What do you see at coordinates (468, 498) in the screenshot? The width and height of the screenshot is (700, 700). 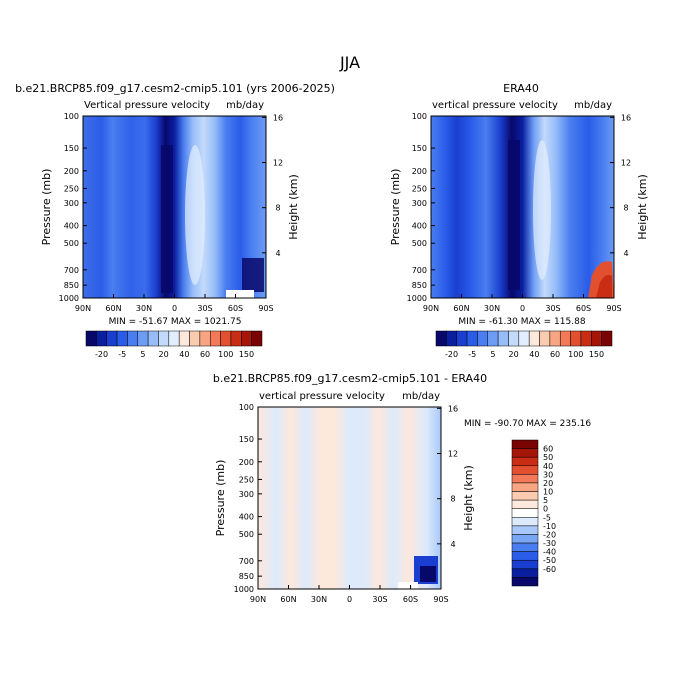 I see `panel-3-y2-label: Height (km)` at bounding box center [468, 498].